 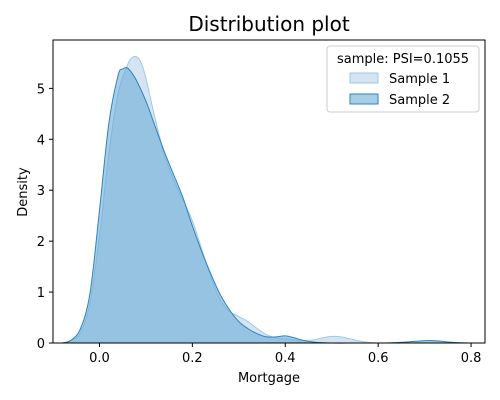 I want to click on x-tick-label: 0.0, so click(x=99, y=358).